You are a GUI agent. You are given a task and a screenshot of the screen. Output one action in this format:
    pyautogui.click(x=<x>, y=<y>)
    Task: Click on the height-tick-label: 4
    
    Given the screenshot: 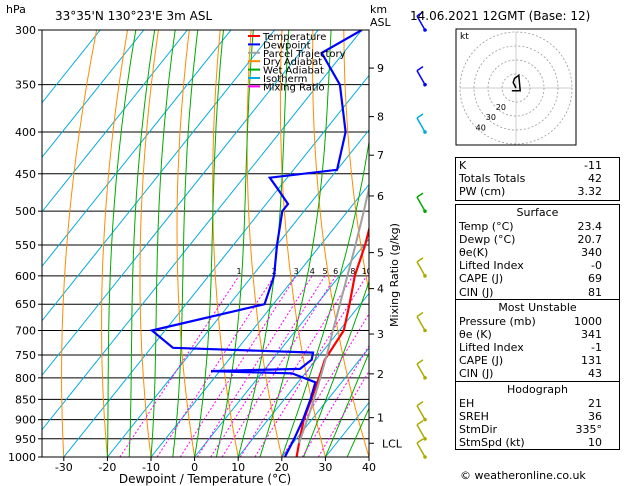 What is the action you would take?
    pyautogui.click(x=380, y=289)
    